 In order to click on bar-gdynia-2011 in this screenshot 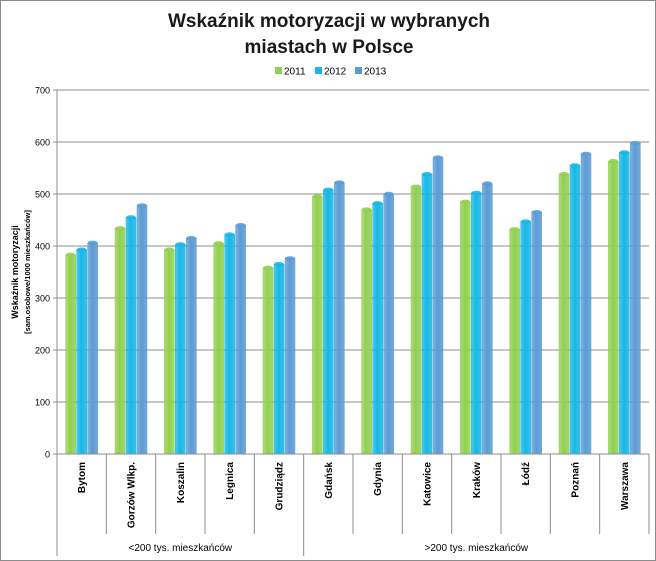, I will do `click(366, 331)`.